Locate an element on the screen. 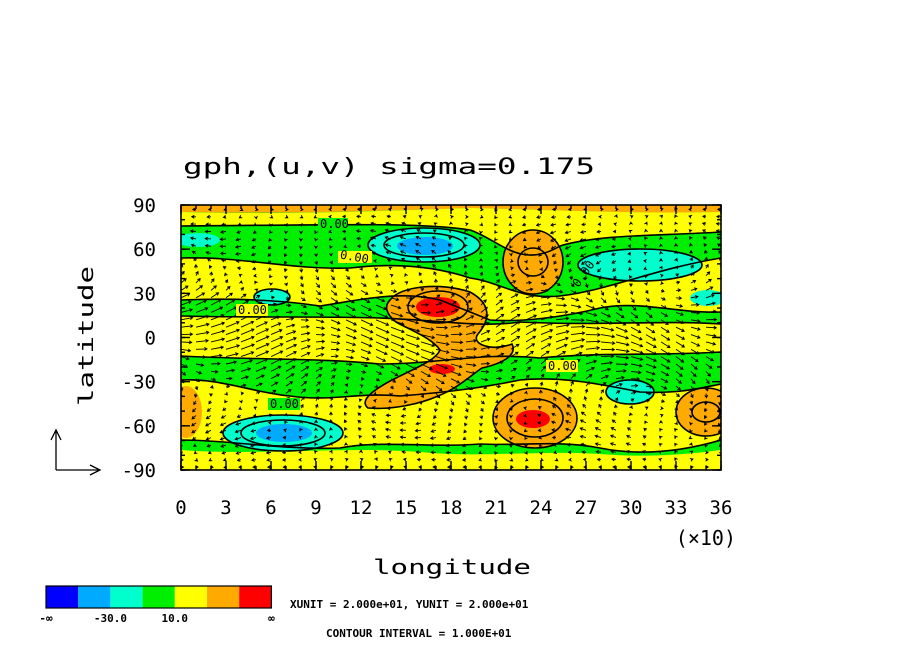 The width and height of the screenshot is (904, 654). contour-label: 0.00 is located at coordinates (284, 404).